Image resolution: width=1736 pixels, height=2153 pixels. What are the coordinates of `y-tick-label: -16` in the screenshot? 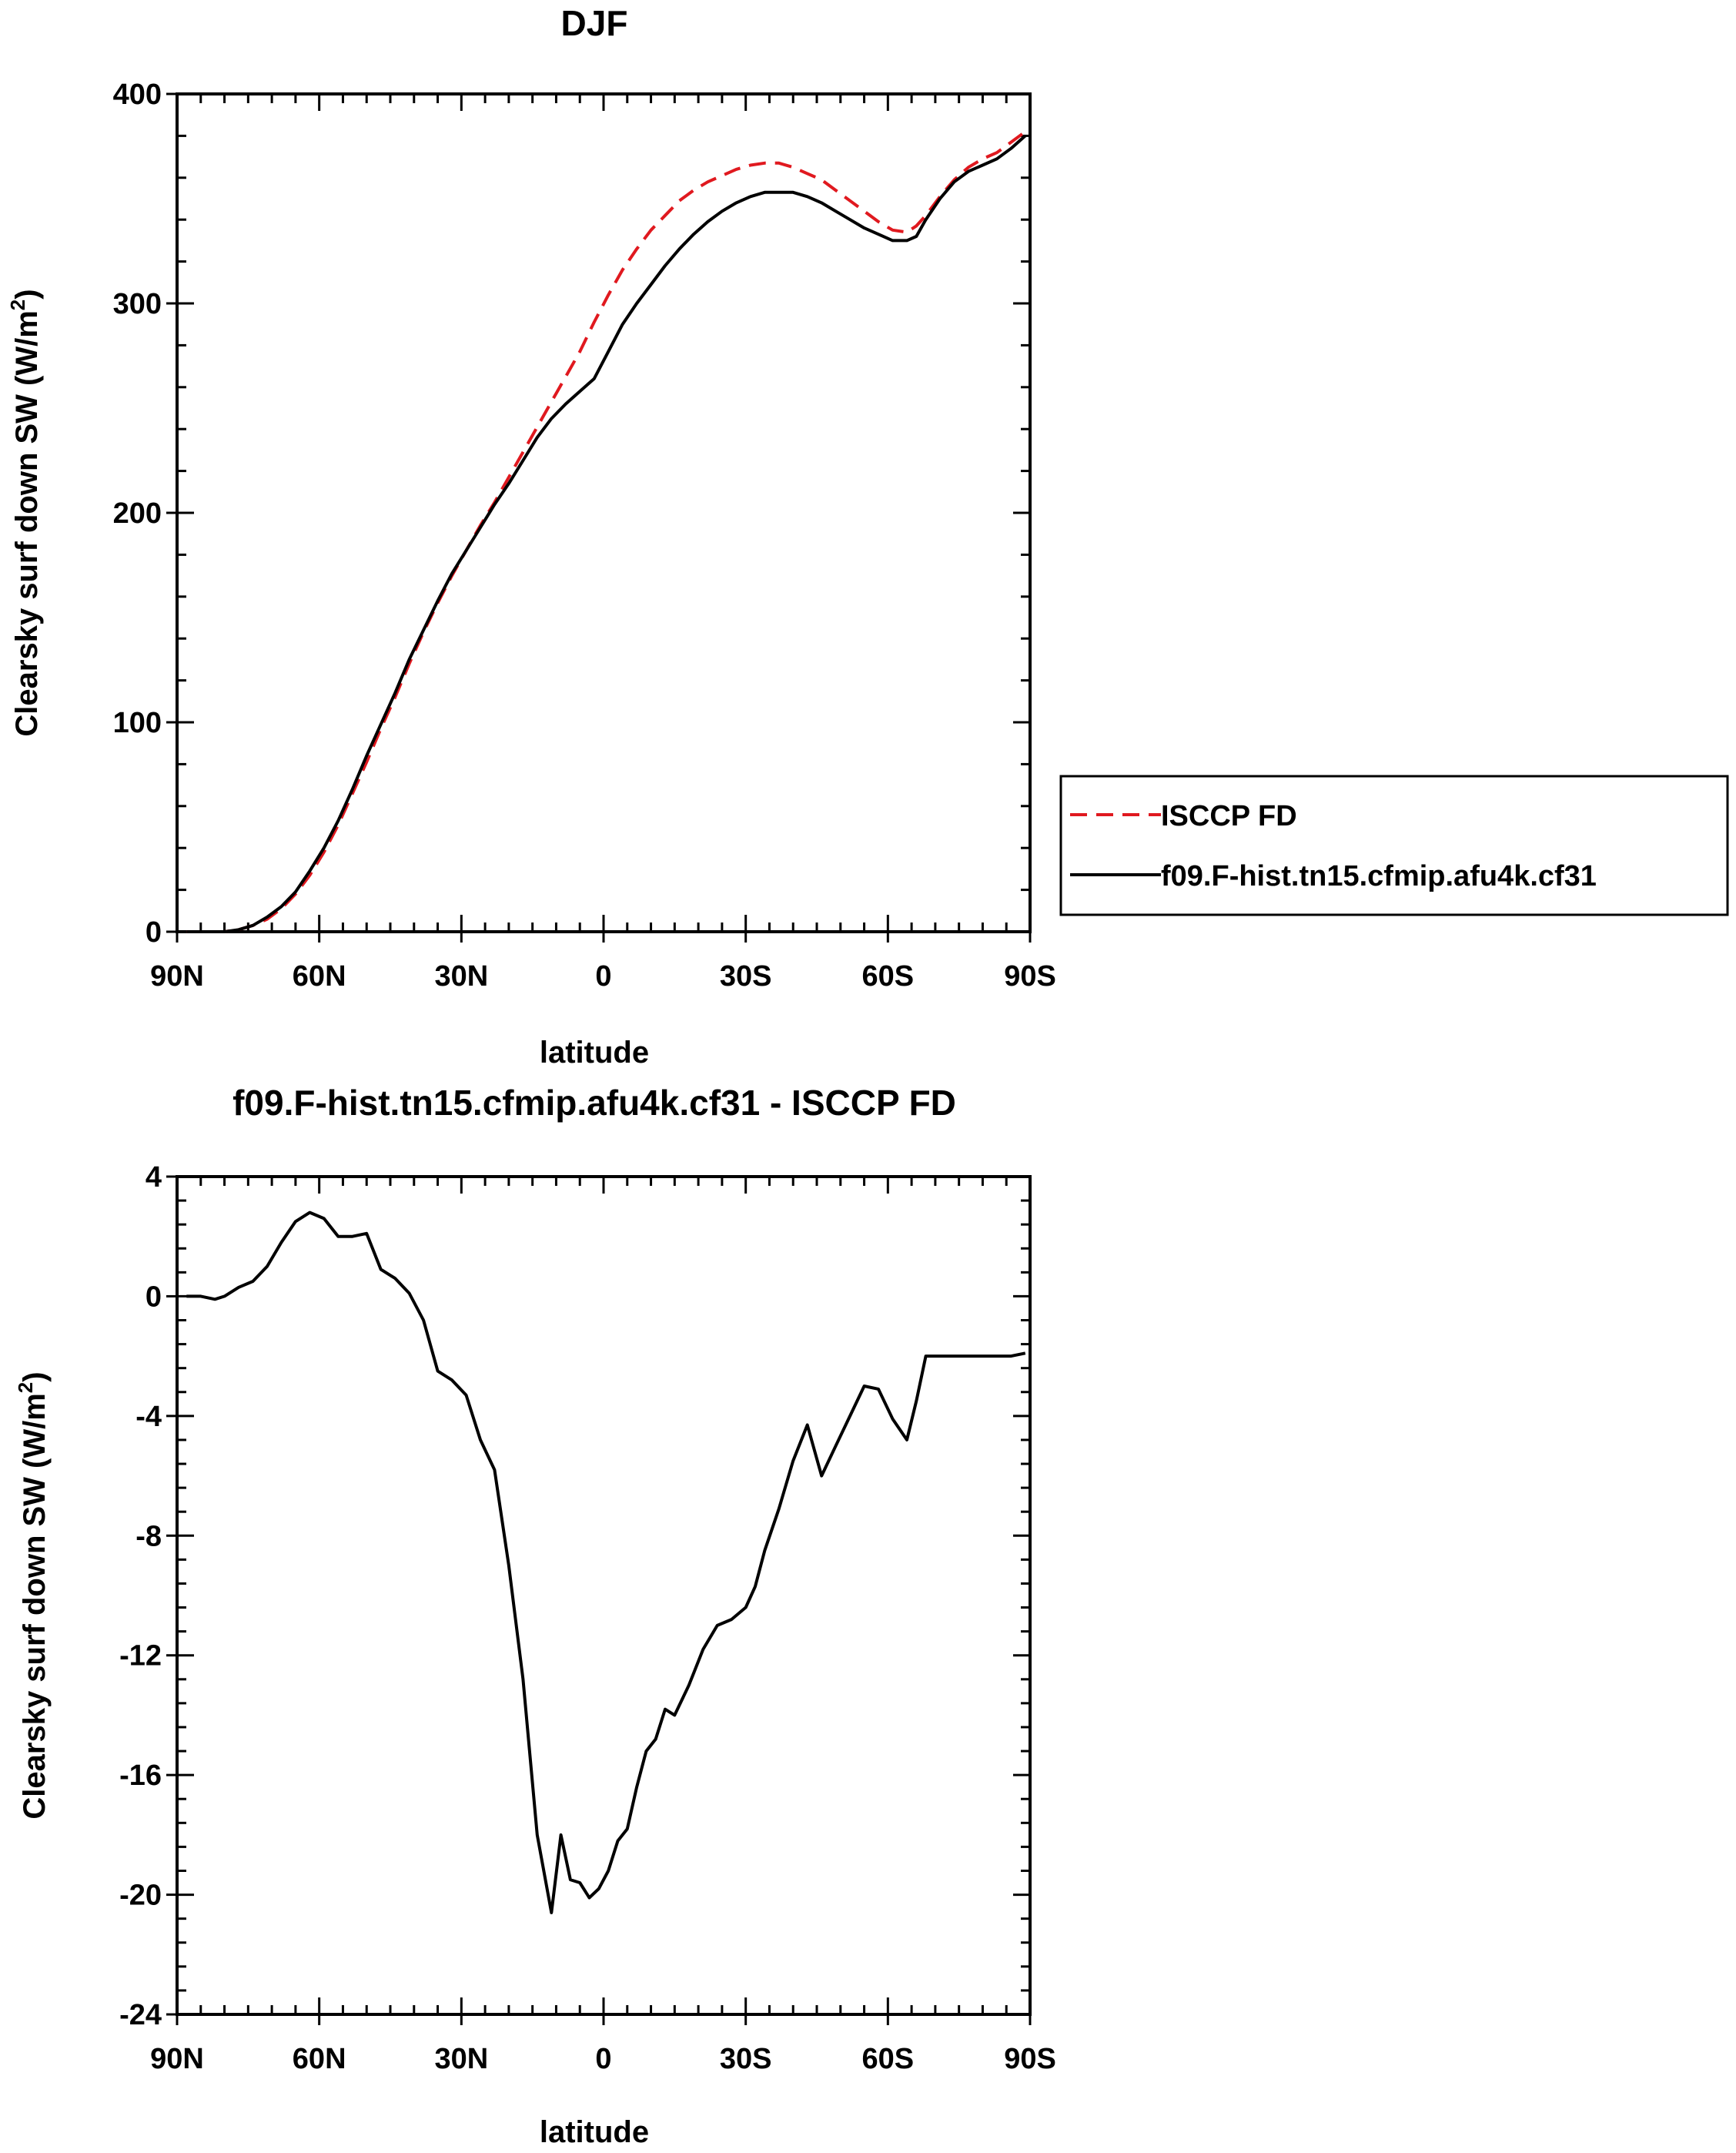 It's located at (140, 1776).